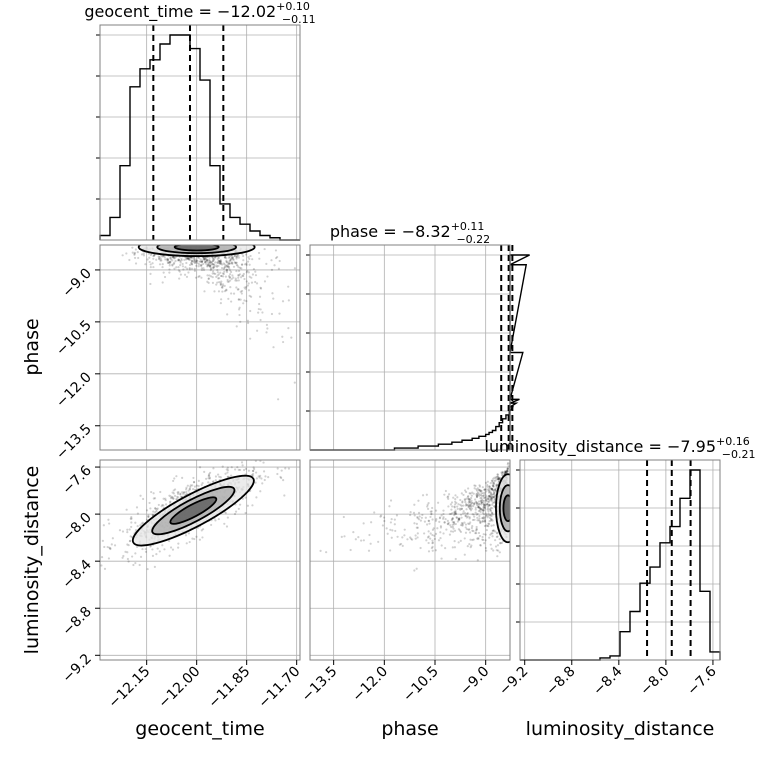 This screenshot has height=760, width=760. Describe the element at coordinates (654, 681) in the screenshot. I see `x-tick-label: −8.0` at that location.